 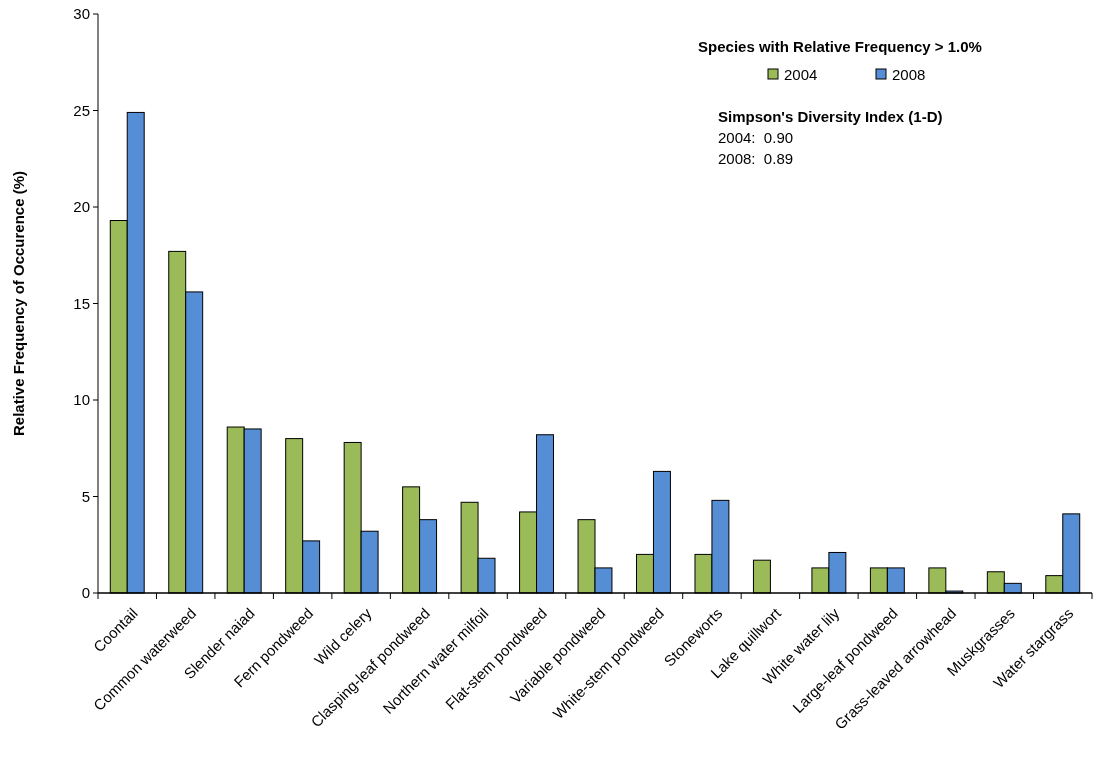 I want to click on y-tick-label: 15, so click(x=81, y=303).